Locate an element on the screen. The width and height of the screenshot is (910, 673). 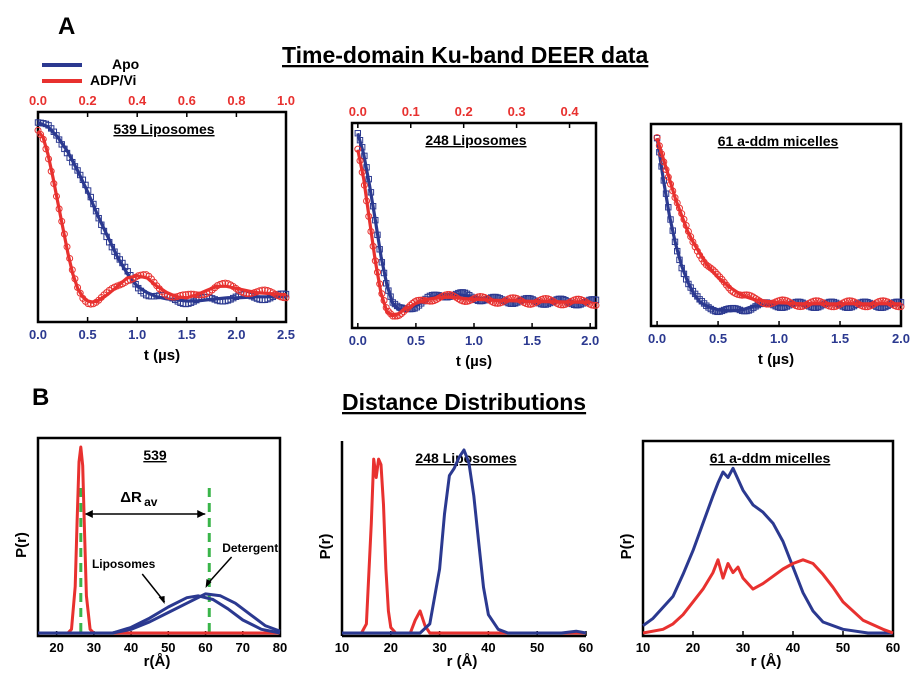
x-axis-label: r(Å) is located at coordinates (157, 661).